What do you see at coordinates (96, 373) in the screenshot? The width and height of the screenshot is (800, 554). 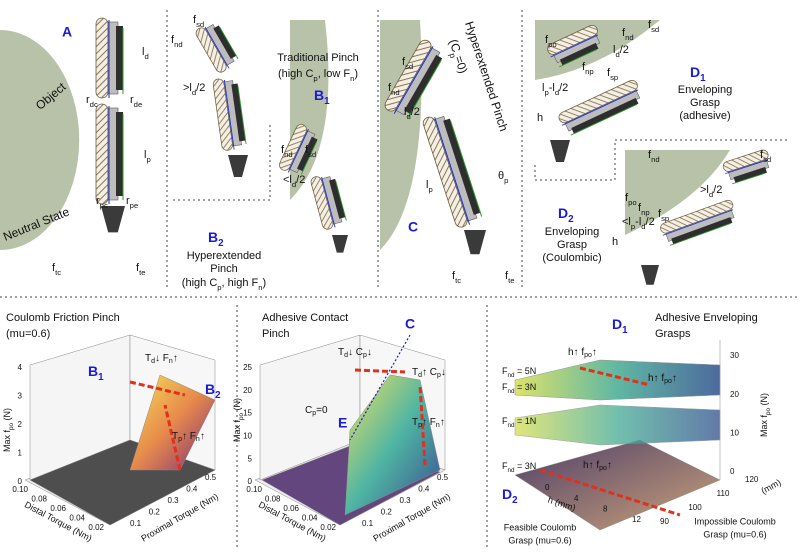 I see `annotation: B1` at bounding box center [96, 373].